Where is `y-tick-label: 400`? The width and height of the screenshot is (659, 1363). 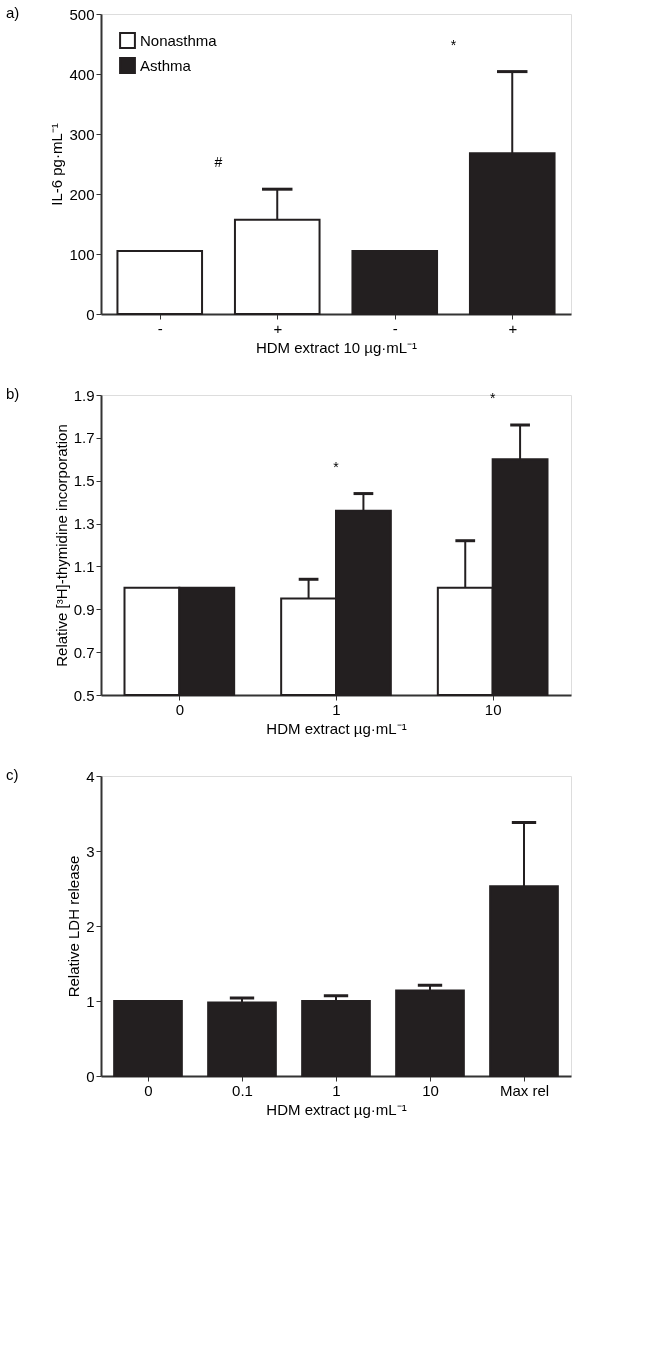
y-tick-label: 400 is located at coordinates (82, 74).